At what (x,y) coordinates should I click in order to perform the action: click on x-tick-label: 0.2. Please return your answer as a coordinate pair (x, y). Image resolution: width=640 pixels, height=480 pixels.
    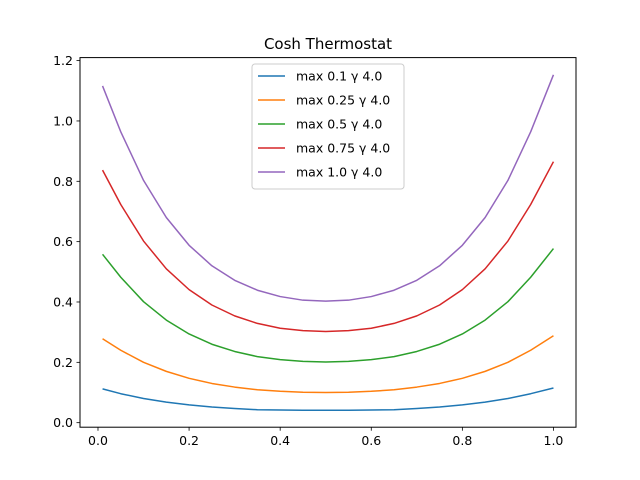
    Looking at the image, I should click on (189, 440).